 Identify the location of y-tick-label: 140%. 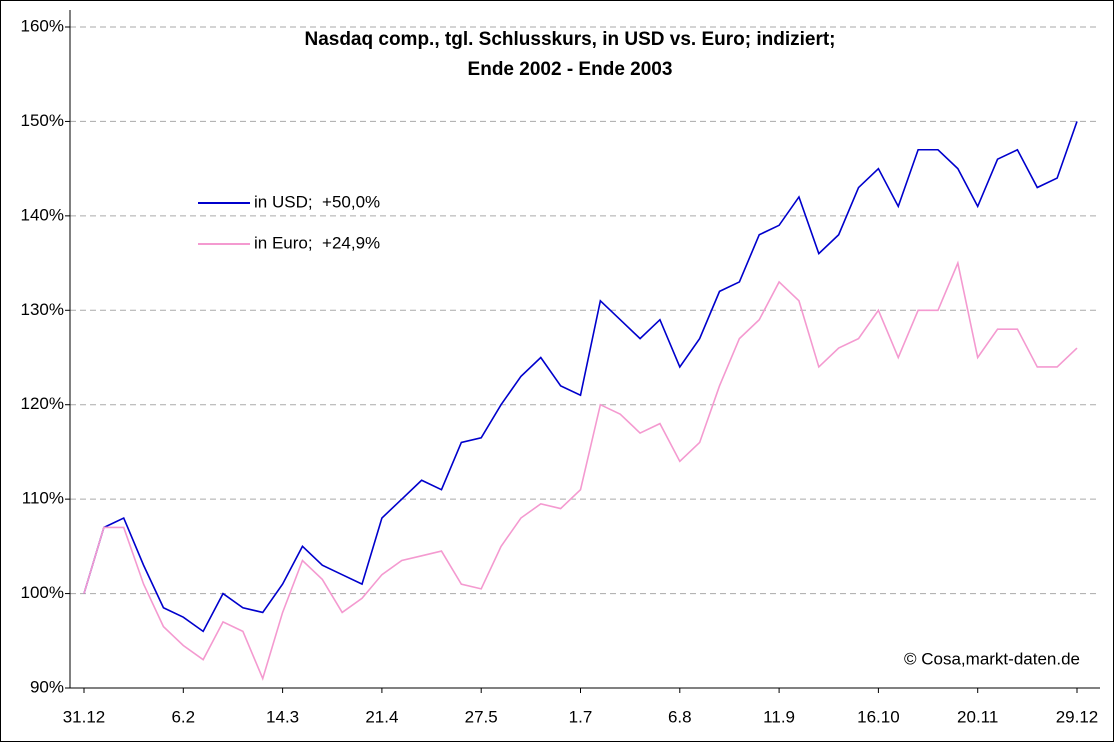
(42, 214).